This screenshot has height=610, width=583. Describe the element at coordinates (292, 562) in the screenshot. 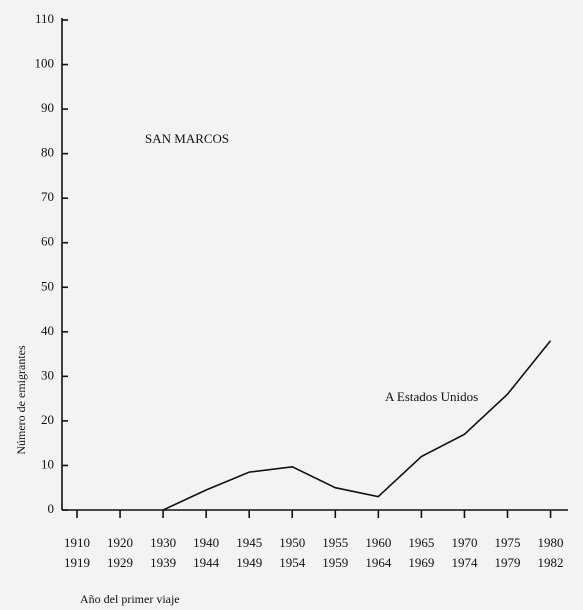

I see `x-tick-label: 1954` at that location.